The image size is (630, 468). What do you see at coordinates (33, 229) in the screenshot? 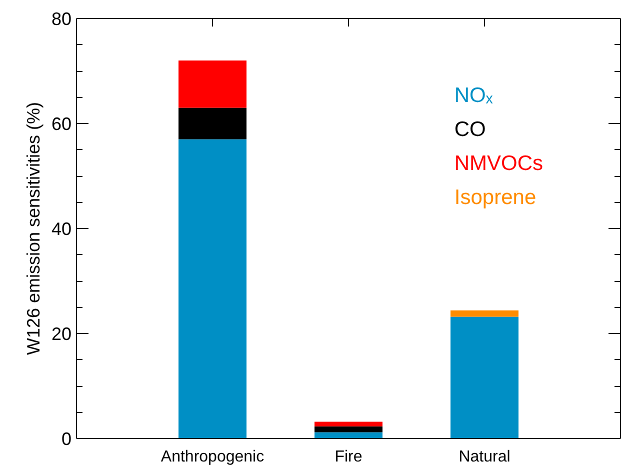
I see `y-axis-title: W126 emission sensitivities (%)` at bounding box center [33, 229].